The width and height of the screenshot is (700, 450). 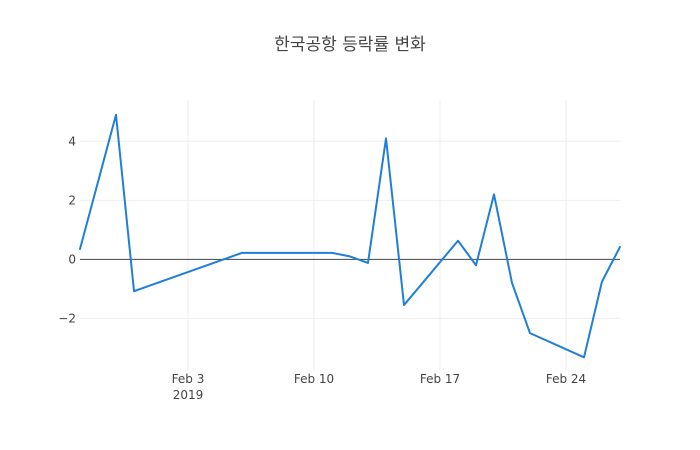 I want to click on x-tick-label: Feb 3, so click(x=188, y=379).